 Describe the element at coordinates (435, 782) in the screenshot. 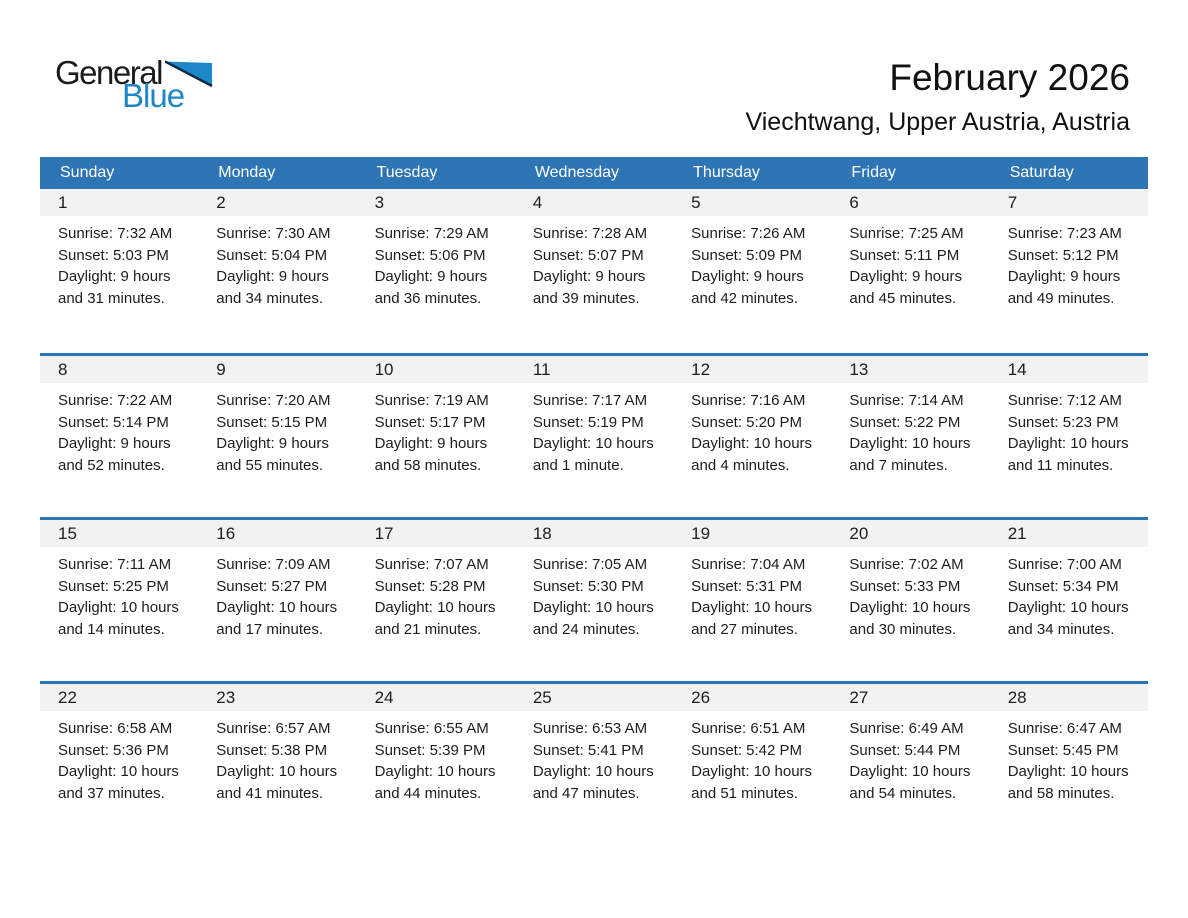

I see `daylight-text: Daylight: 10 hours and 44 minutes.` at that location.